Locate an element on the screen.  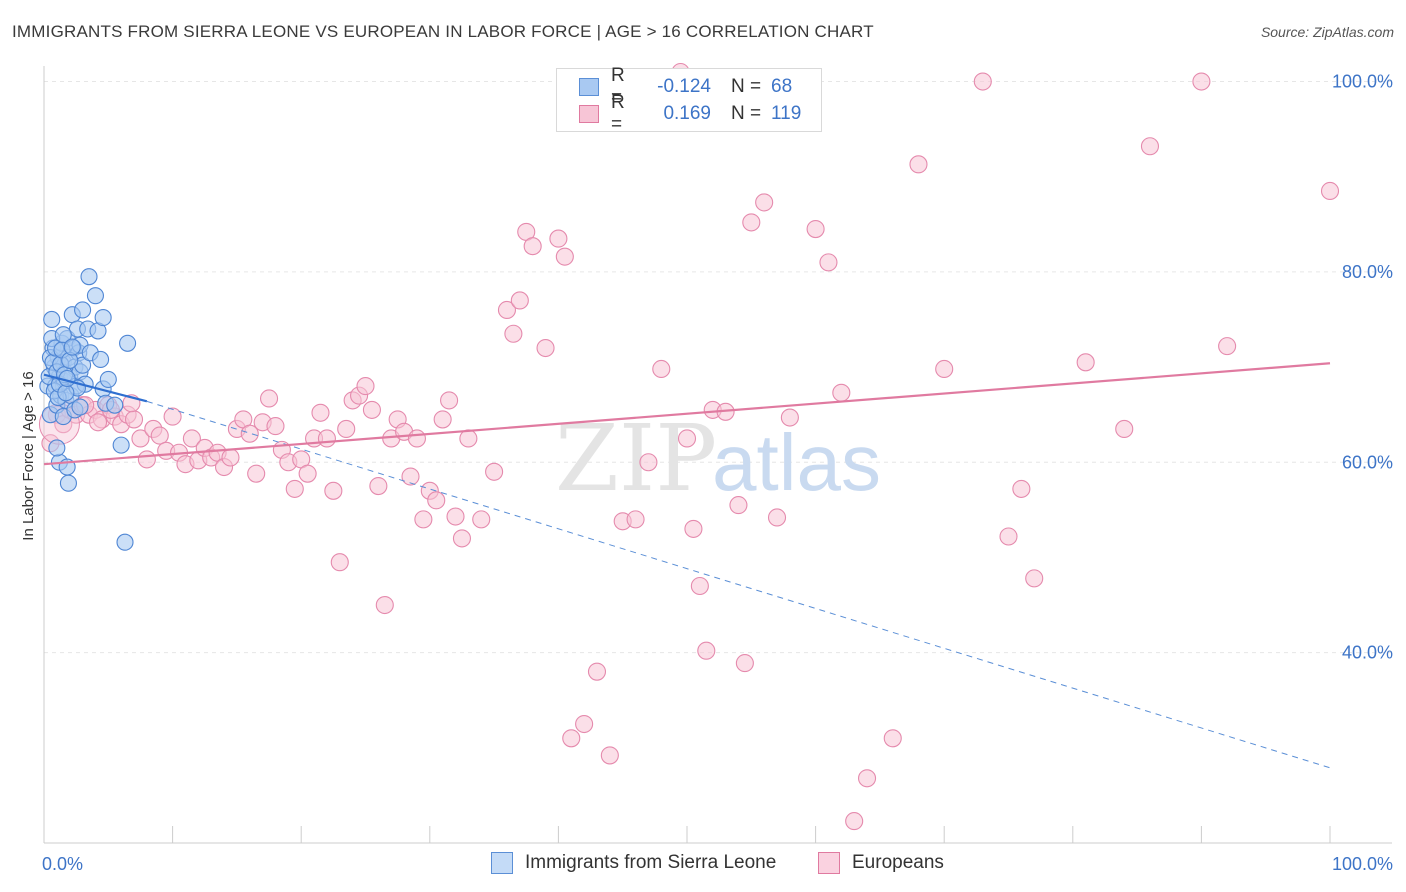
x-tick-labels: 0.0% 100.0% is located at coordinates (717, 864).